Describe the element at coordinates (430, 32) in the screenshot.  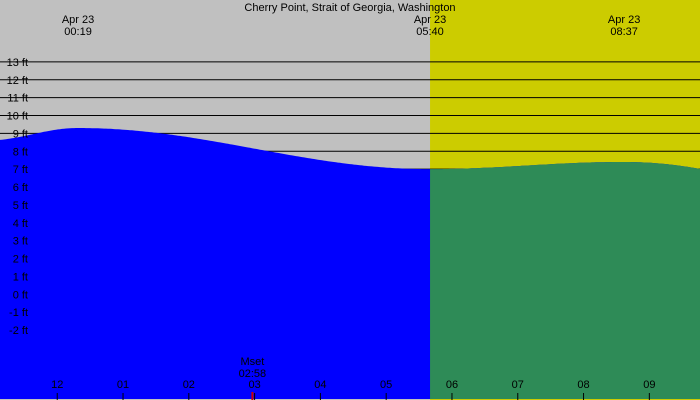
I see `event-time: 05:40` at that location.